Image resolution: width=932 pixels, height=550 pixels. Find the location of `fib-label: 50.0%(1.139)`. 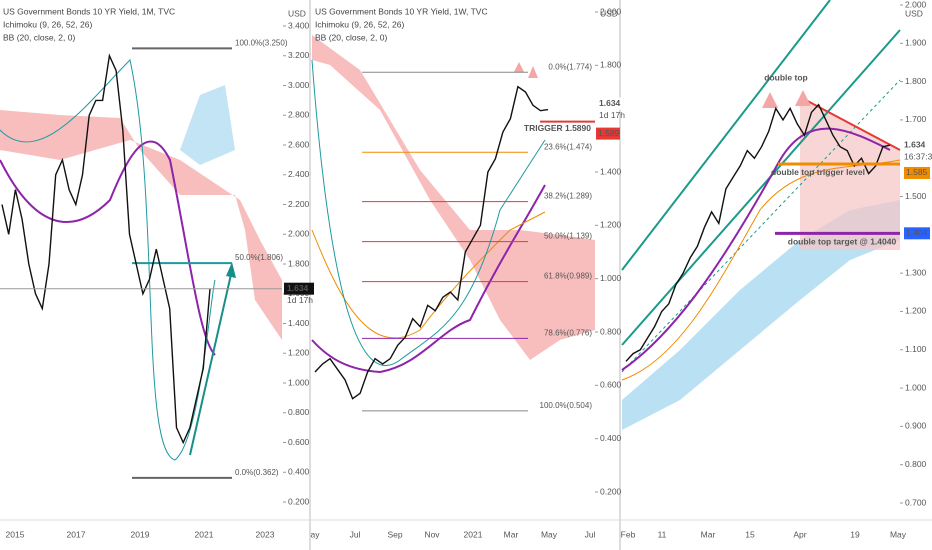

fib-label: 50.0%(1.139) is located at coordinates (568, 236).